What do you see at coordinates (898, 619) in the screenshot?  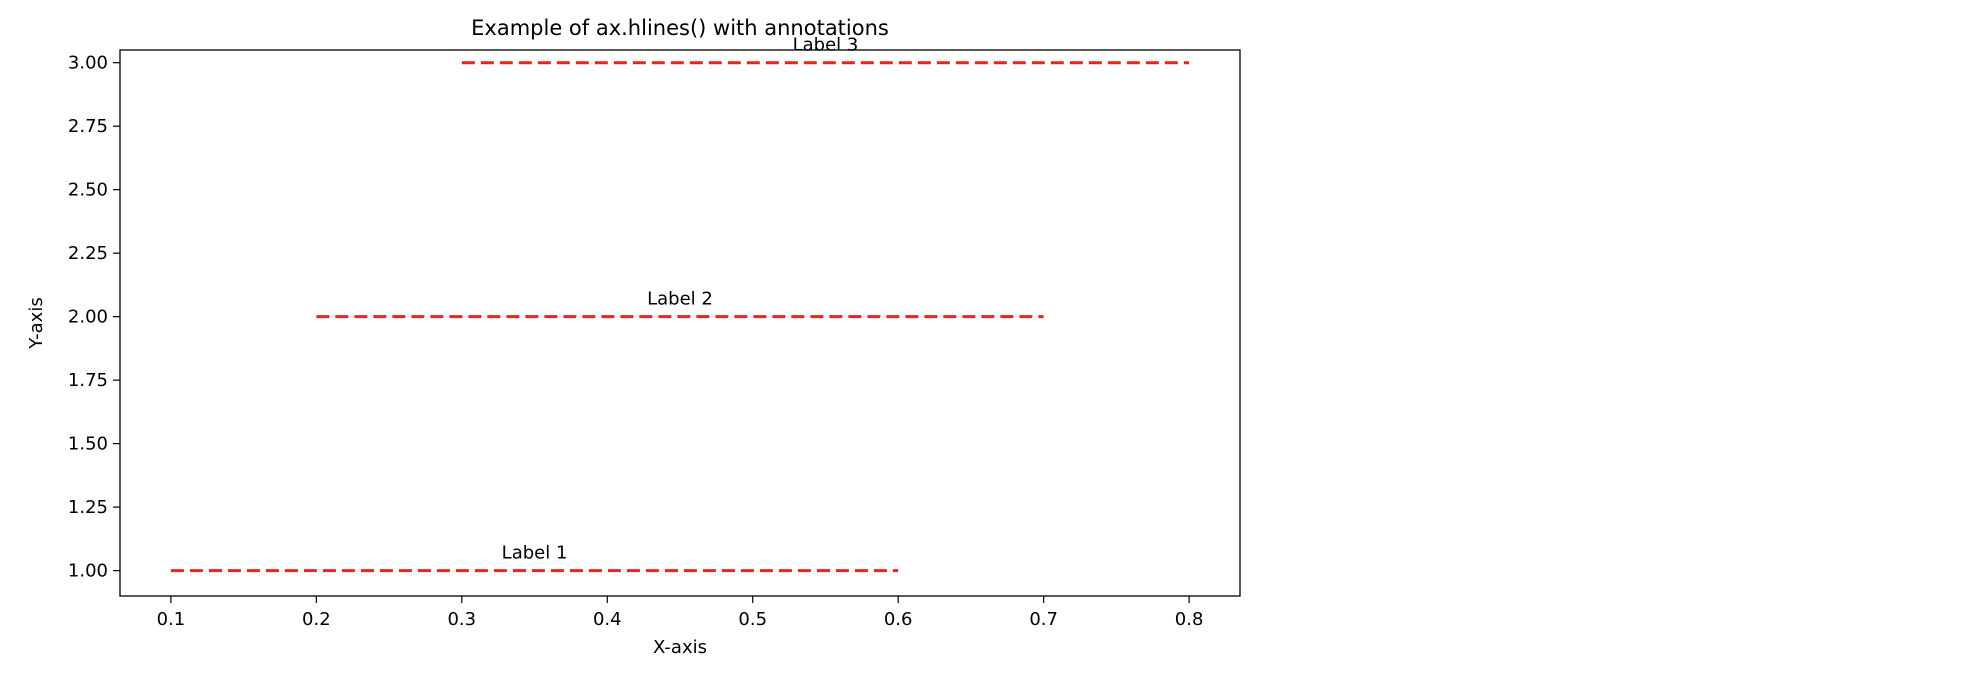 I see `x-tick-label: 0.6` at bounding box center [898, 619].